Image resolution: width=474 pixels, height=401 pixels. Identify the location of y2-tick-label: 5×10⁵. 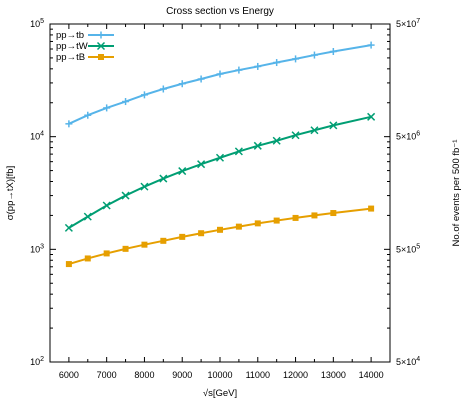
(408, 248).